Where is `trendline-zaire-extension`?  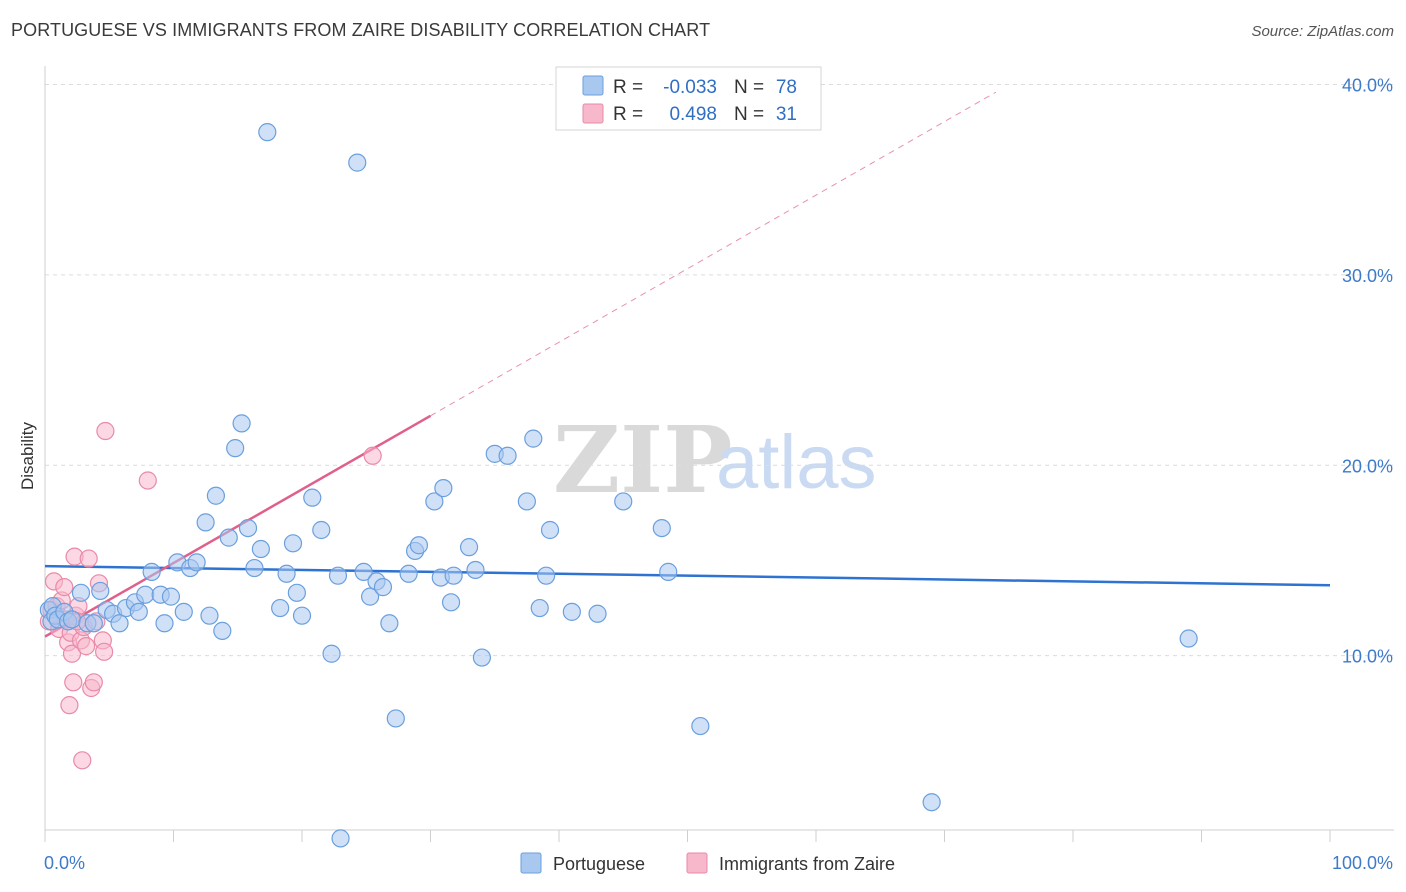
trendline-zaire-extension is located at coordinates (713, 254).